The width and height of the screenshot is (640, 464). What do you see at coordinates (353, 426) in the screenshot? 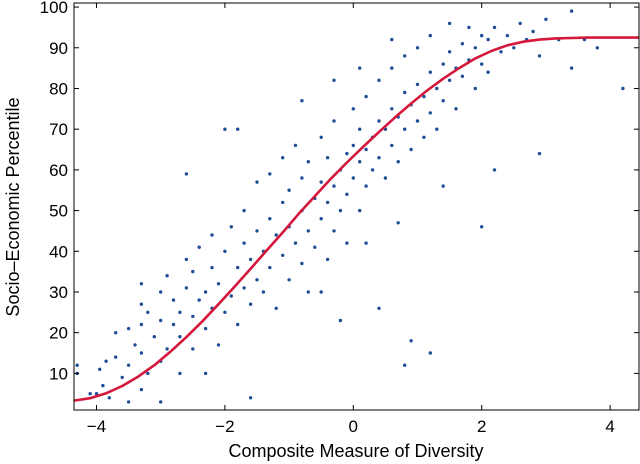
I see `x-tick-label: 0` at bounding box center [353, 426].